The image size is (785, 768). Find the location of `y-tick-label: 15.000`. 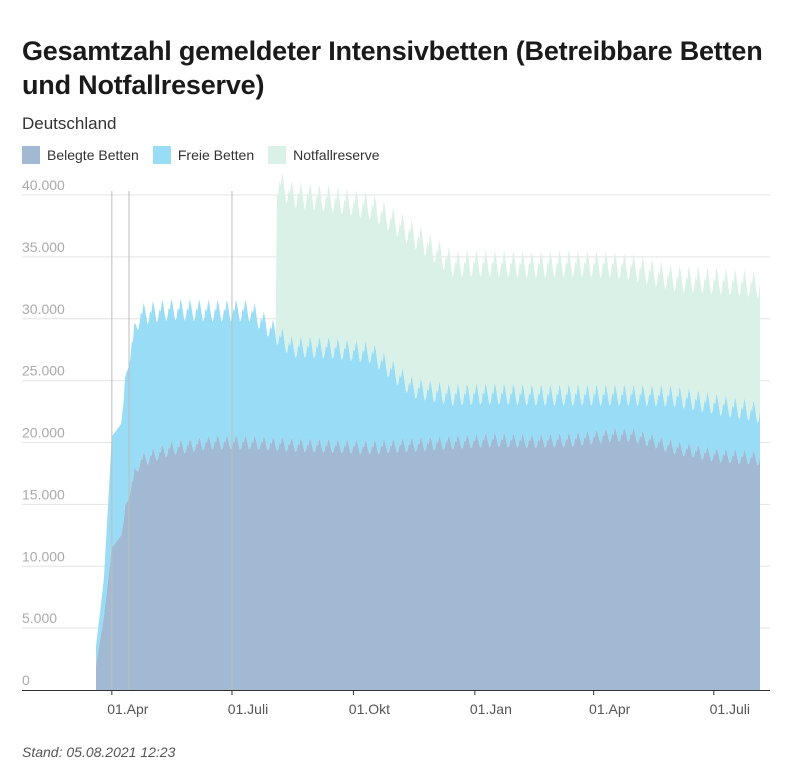

y-tick-label: 15.000 is located at coordinates (43, 494).